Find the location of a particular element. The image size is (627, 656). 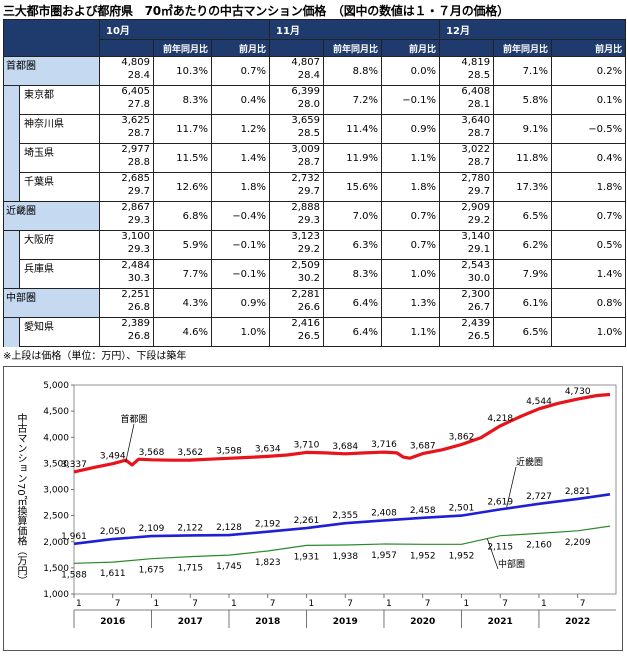

price-value: 3,640 is located at coordinates (476, 121).